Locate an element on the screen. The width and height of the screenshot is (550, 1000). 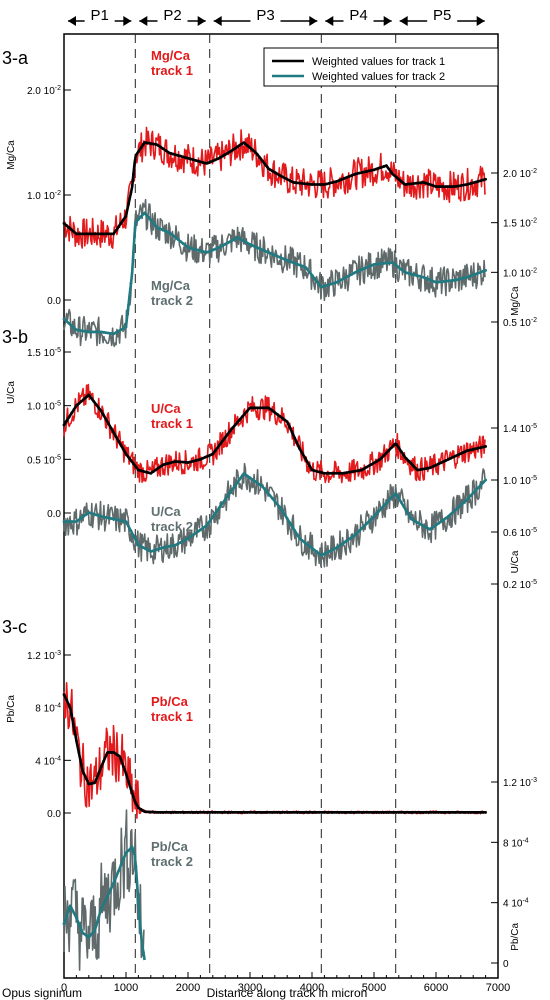
x-tick-label: 7000 is located at coordinates (498, 988).